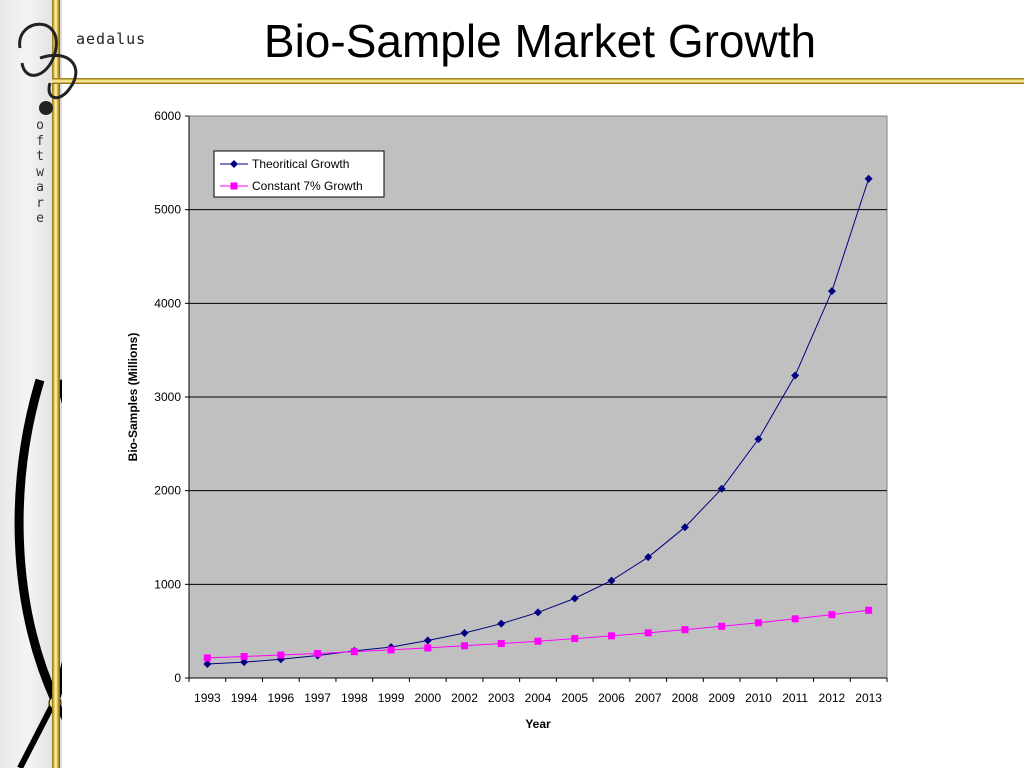 This screenshot has height=768, width=1024. I want to click on y-tick-label: 5000, so click(167, 210).